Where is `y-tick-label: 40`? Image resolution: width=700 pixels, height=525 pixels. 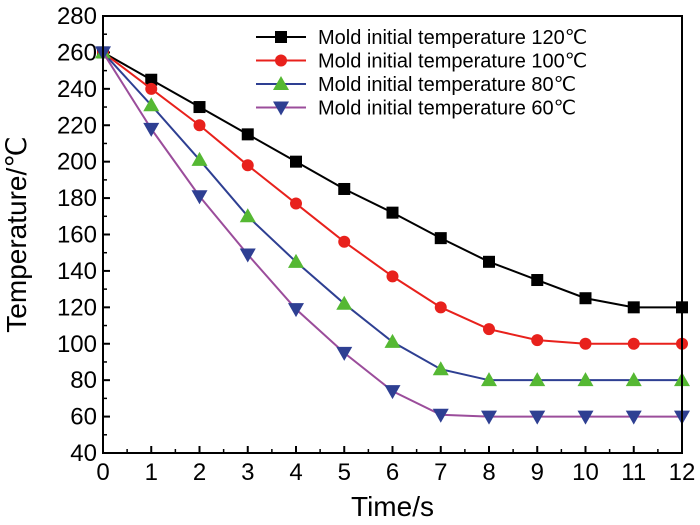 y-tick-label: 40 is located at coordinates (83, 453).